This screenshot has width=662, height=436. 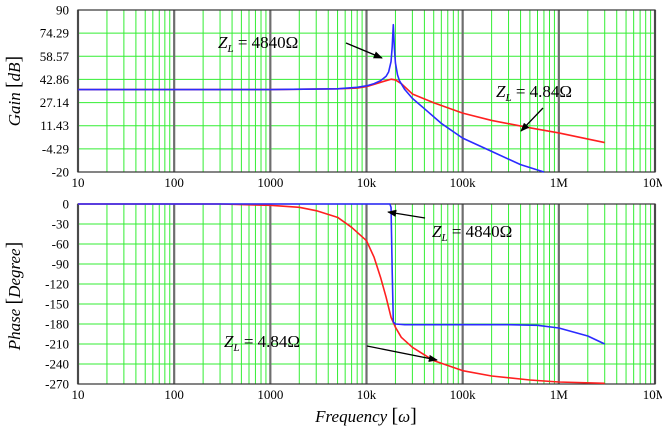 I want to click on gain-y-tick-label: -20, so click(x=60, y=172).